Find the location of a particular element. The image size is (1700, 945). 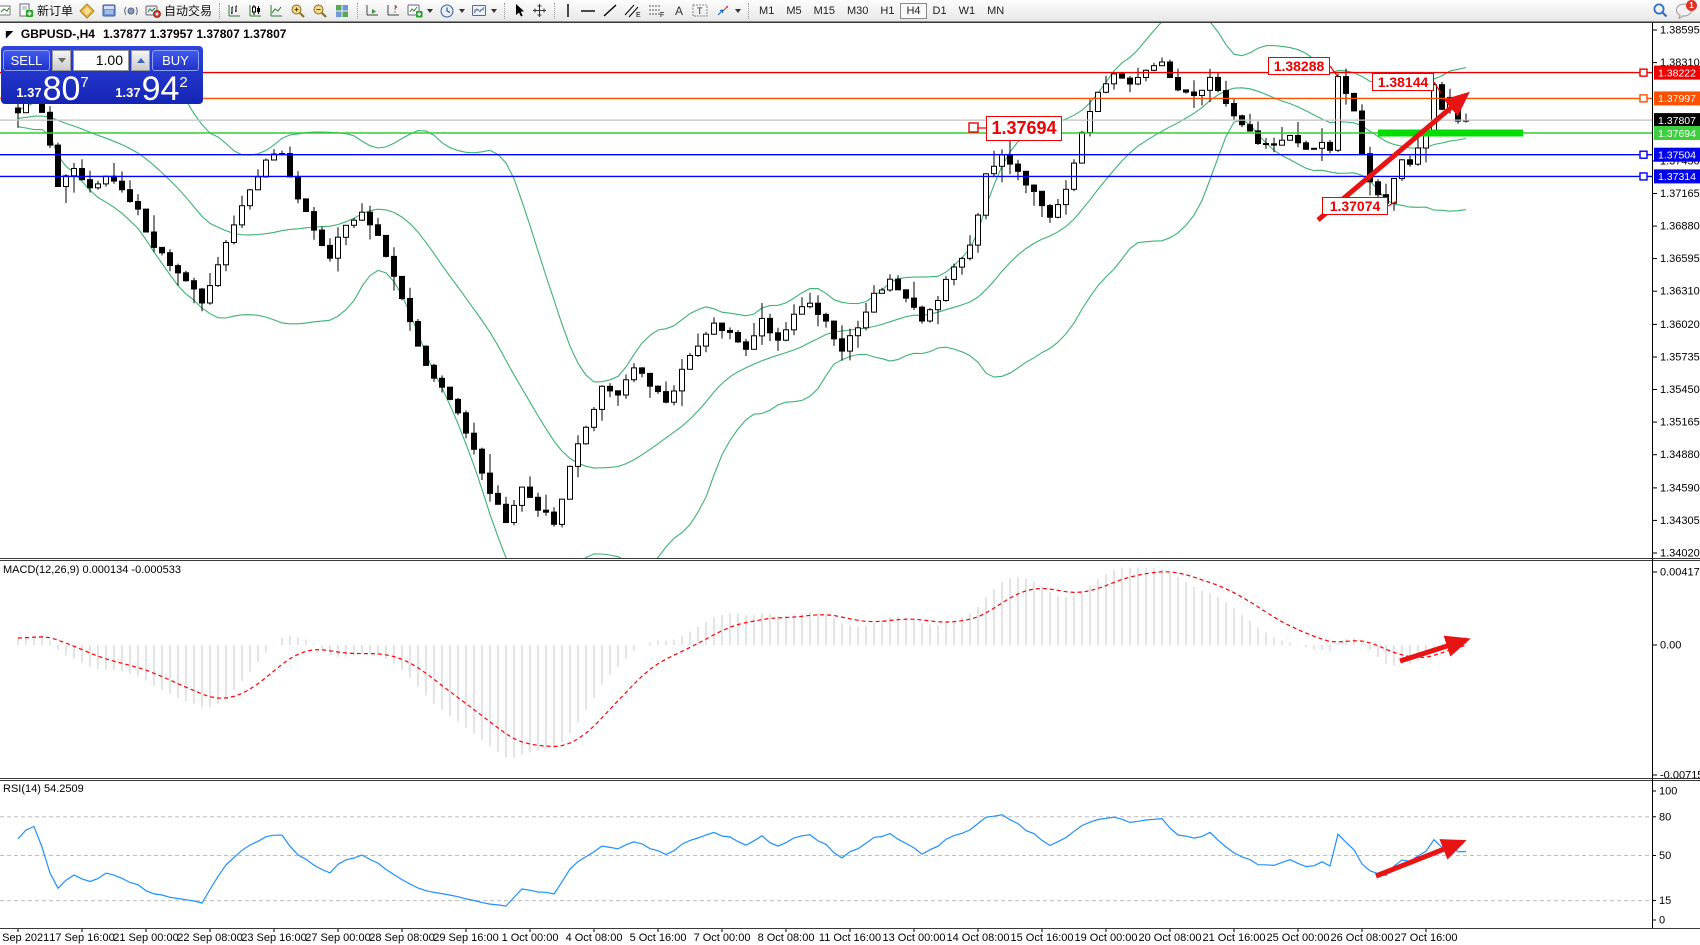

profiles-icon is located at coordinates (87, 10).